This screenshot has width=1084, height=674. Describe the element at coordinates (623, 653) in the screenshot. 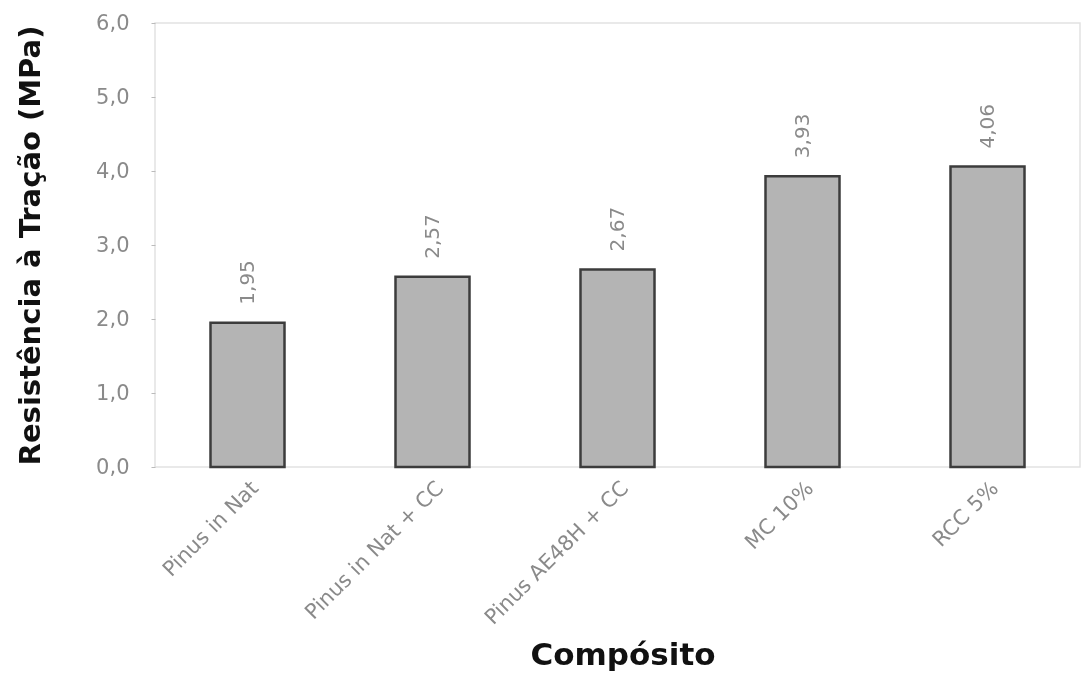

I see `x-axis-title: Compósito` at that location.